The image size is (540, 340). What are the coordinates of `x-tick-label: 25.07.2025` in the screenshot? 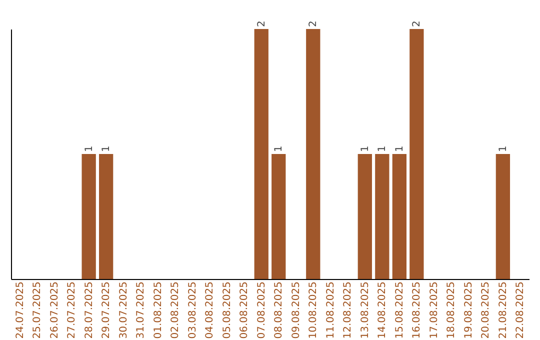 It's located at (38, 310).